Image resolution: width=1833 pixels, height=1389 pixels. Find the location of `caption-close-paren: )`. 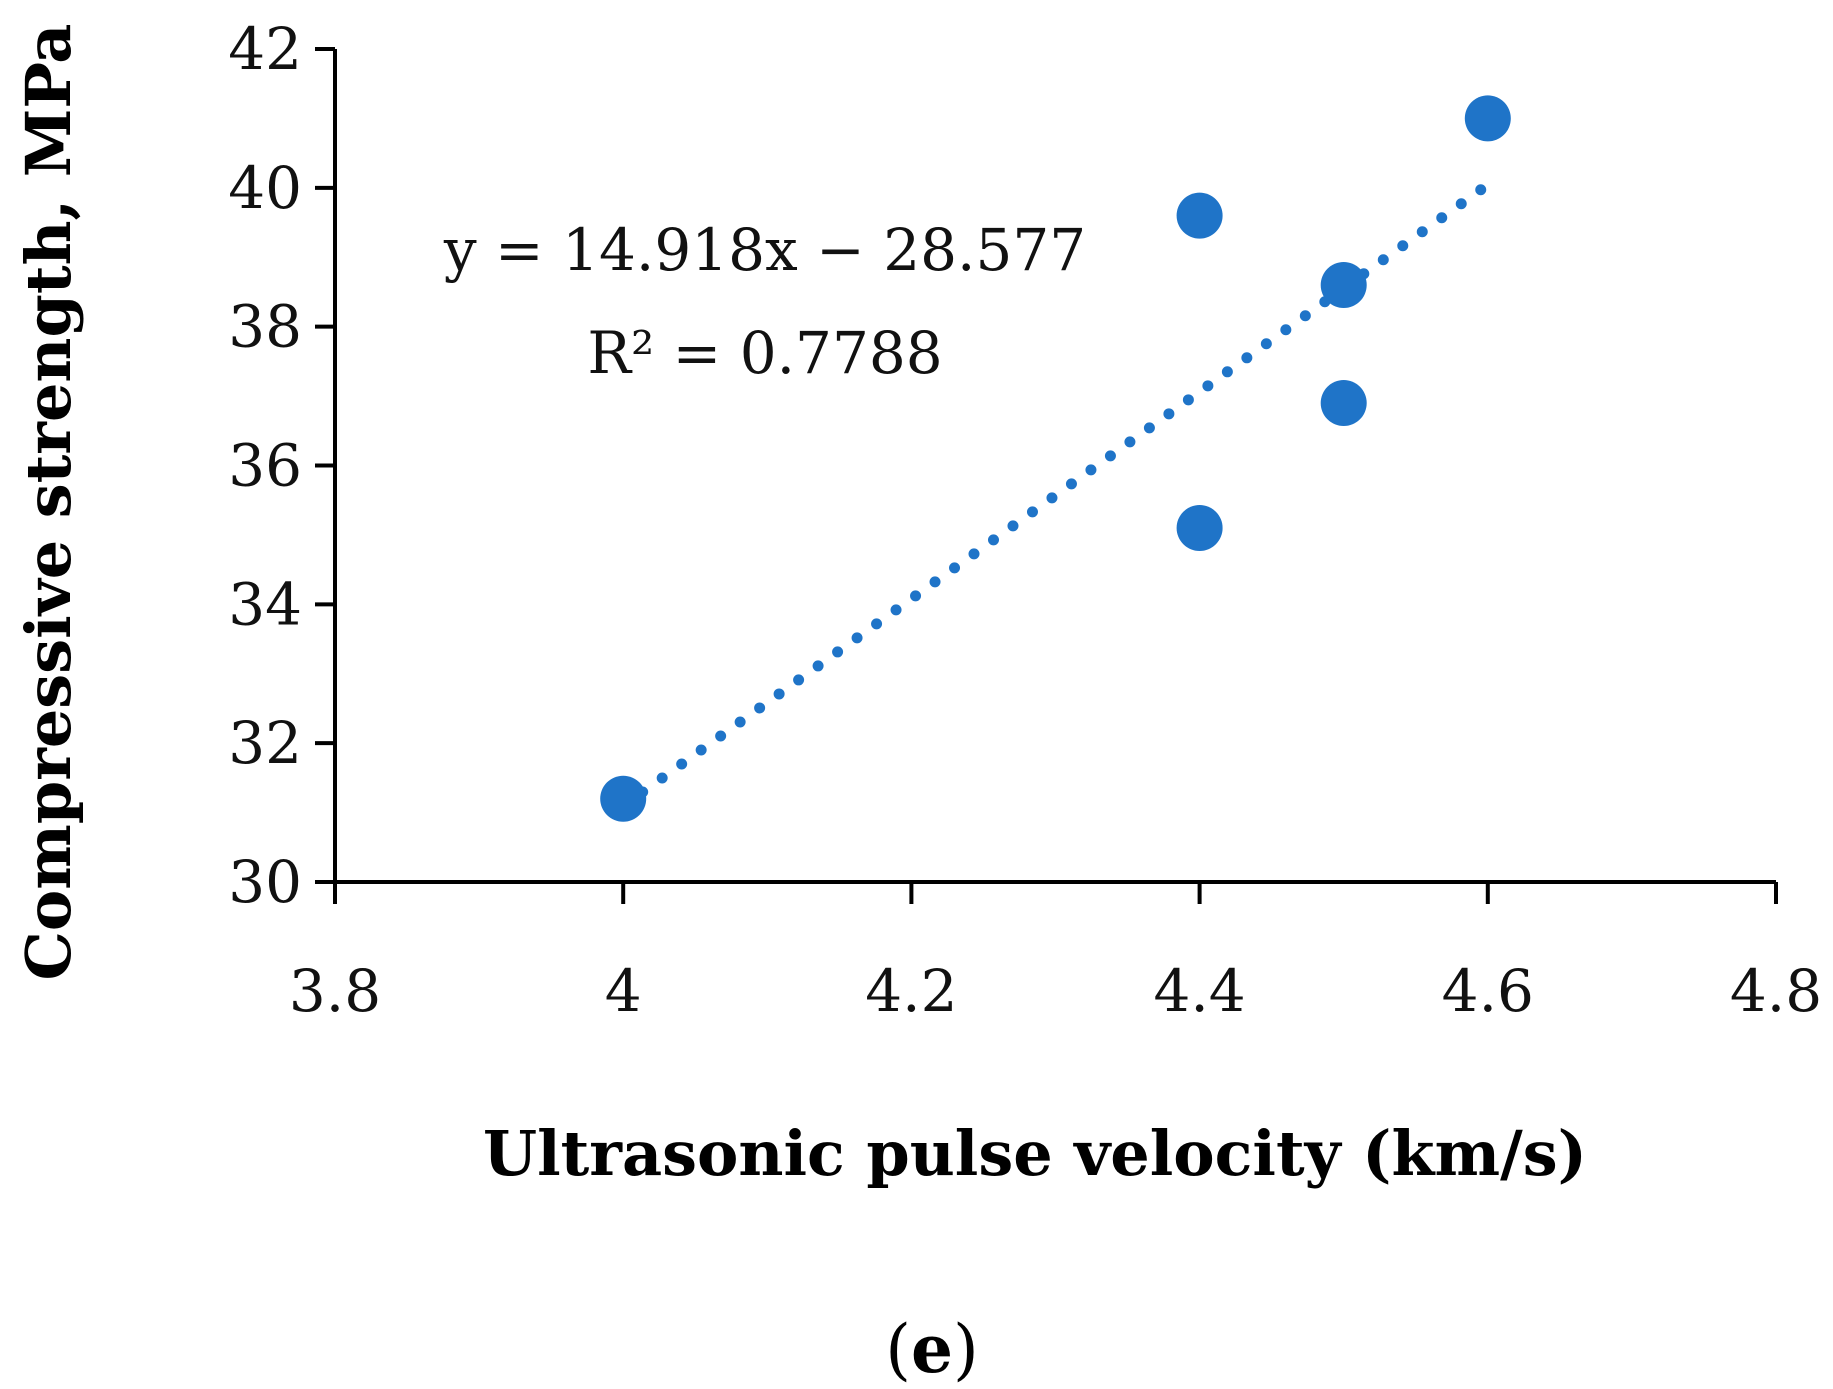

caption-close-paren: ) is located at coordinates (966, 1349).